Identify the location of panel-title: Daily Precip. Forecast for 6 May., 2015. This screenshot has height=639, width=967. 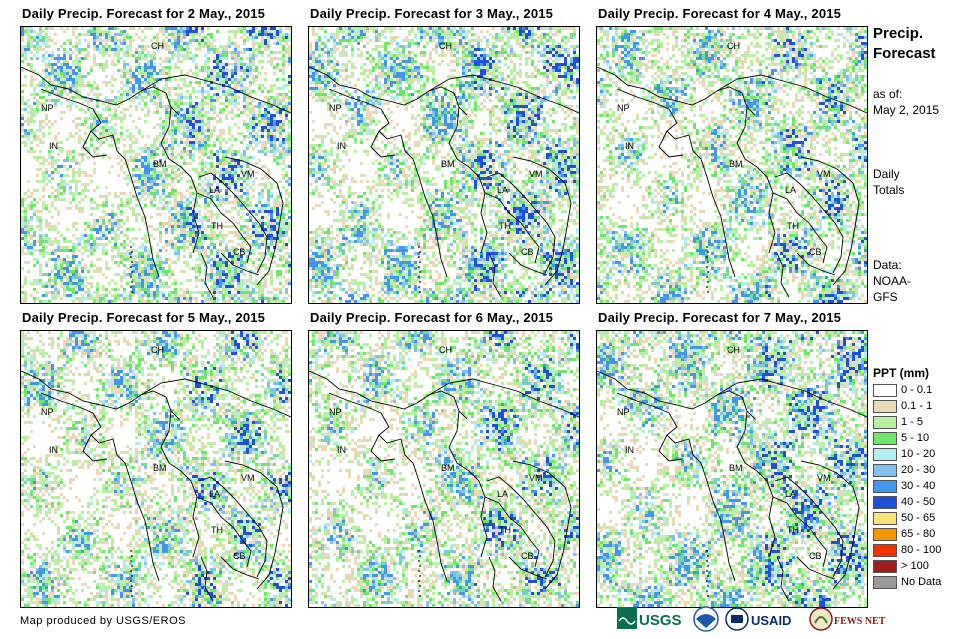
(431, 317).